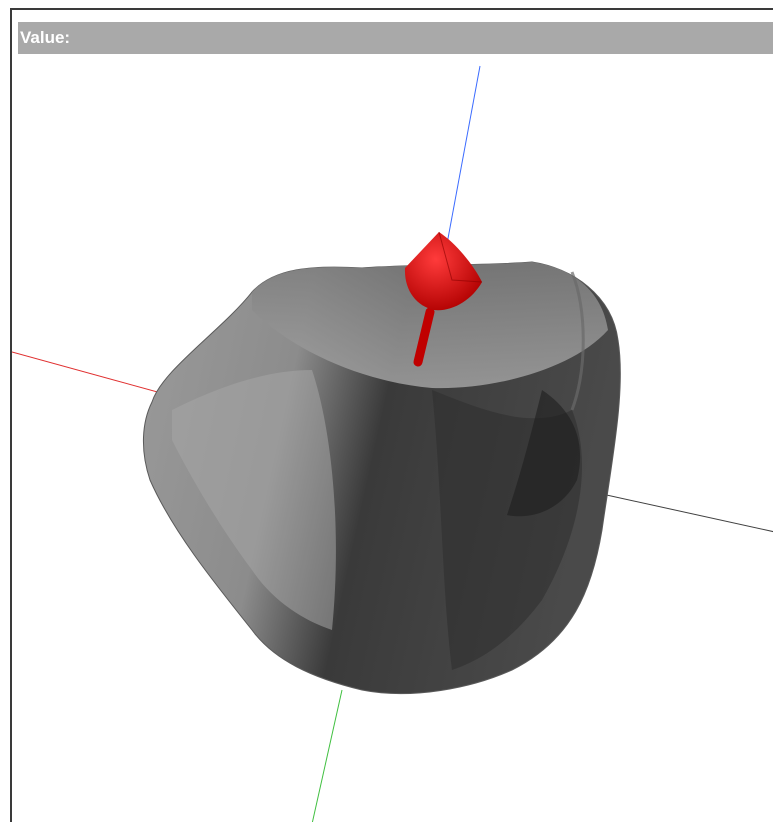 Image resolution: width=773 pixels, height=822 pixels. What do you see at coordinates (687, 513) in the screenshot?
I see `x-axis-line-far` at bounding box center [687, 513].